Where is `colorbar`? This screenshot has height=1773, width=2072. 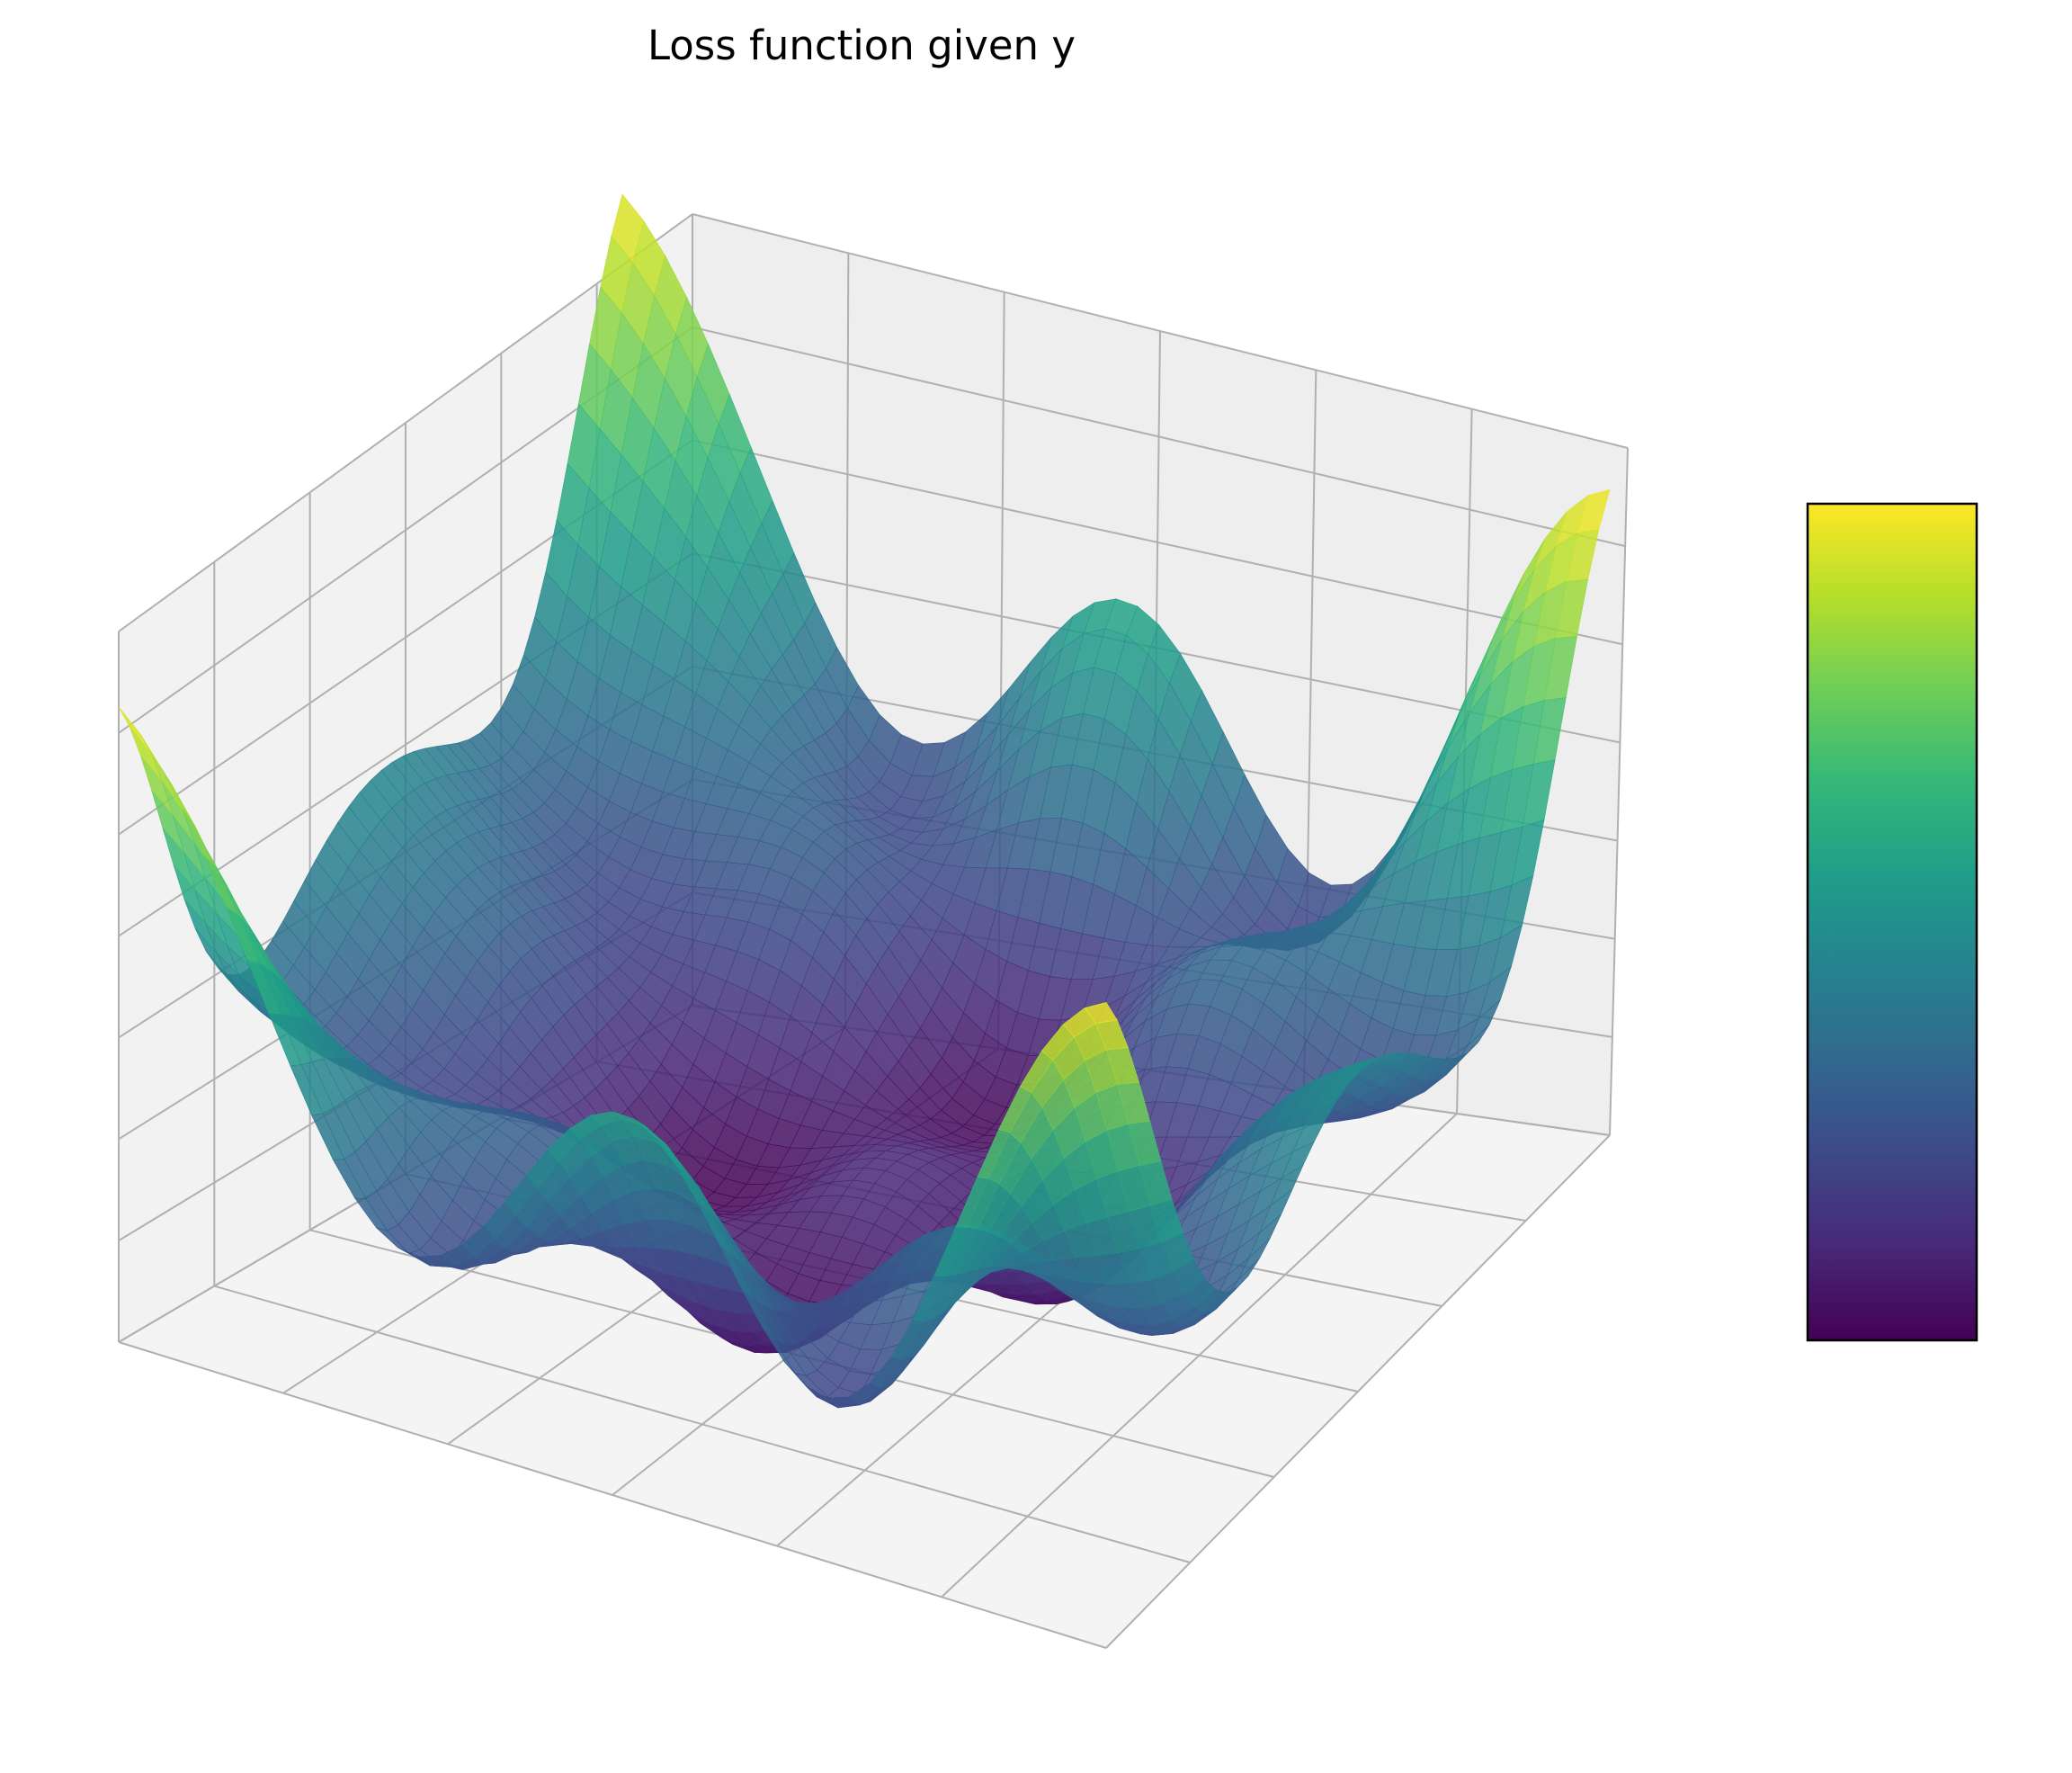
colorbar is located at coordinates (1892, 922).